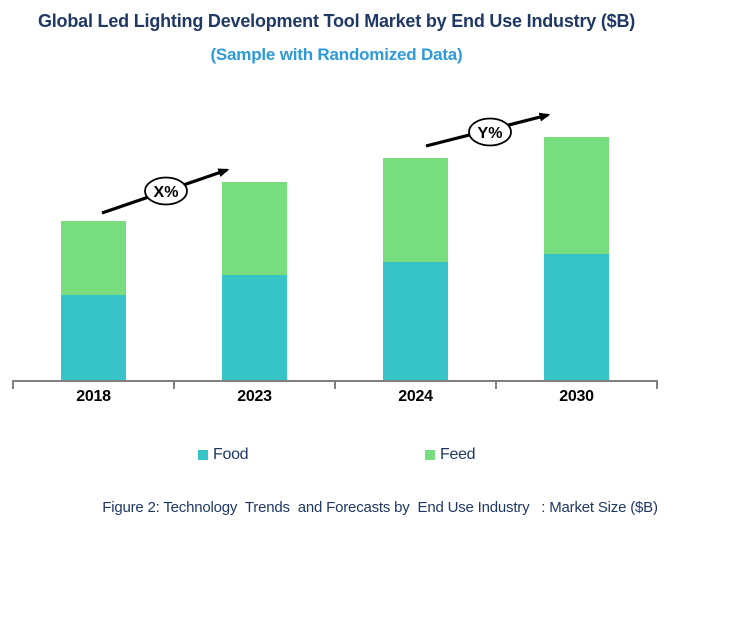  What do you see at coordinates (93, 396) in the screenshot?
I see `x-axis-label-2018: 2018` at bounding box center [93, 396].